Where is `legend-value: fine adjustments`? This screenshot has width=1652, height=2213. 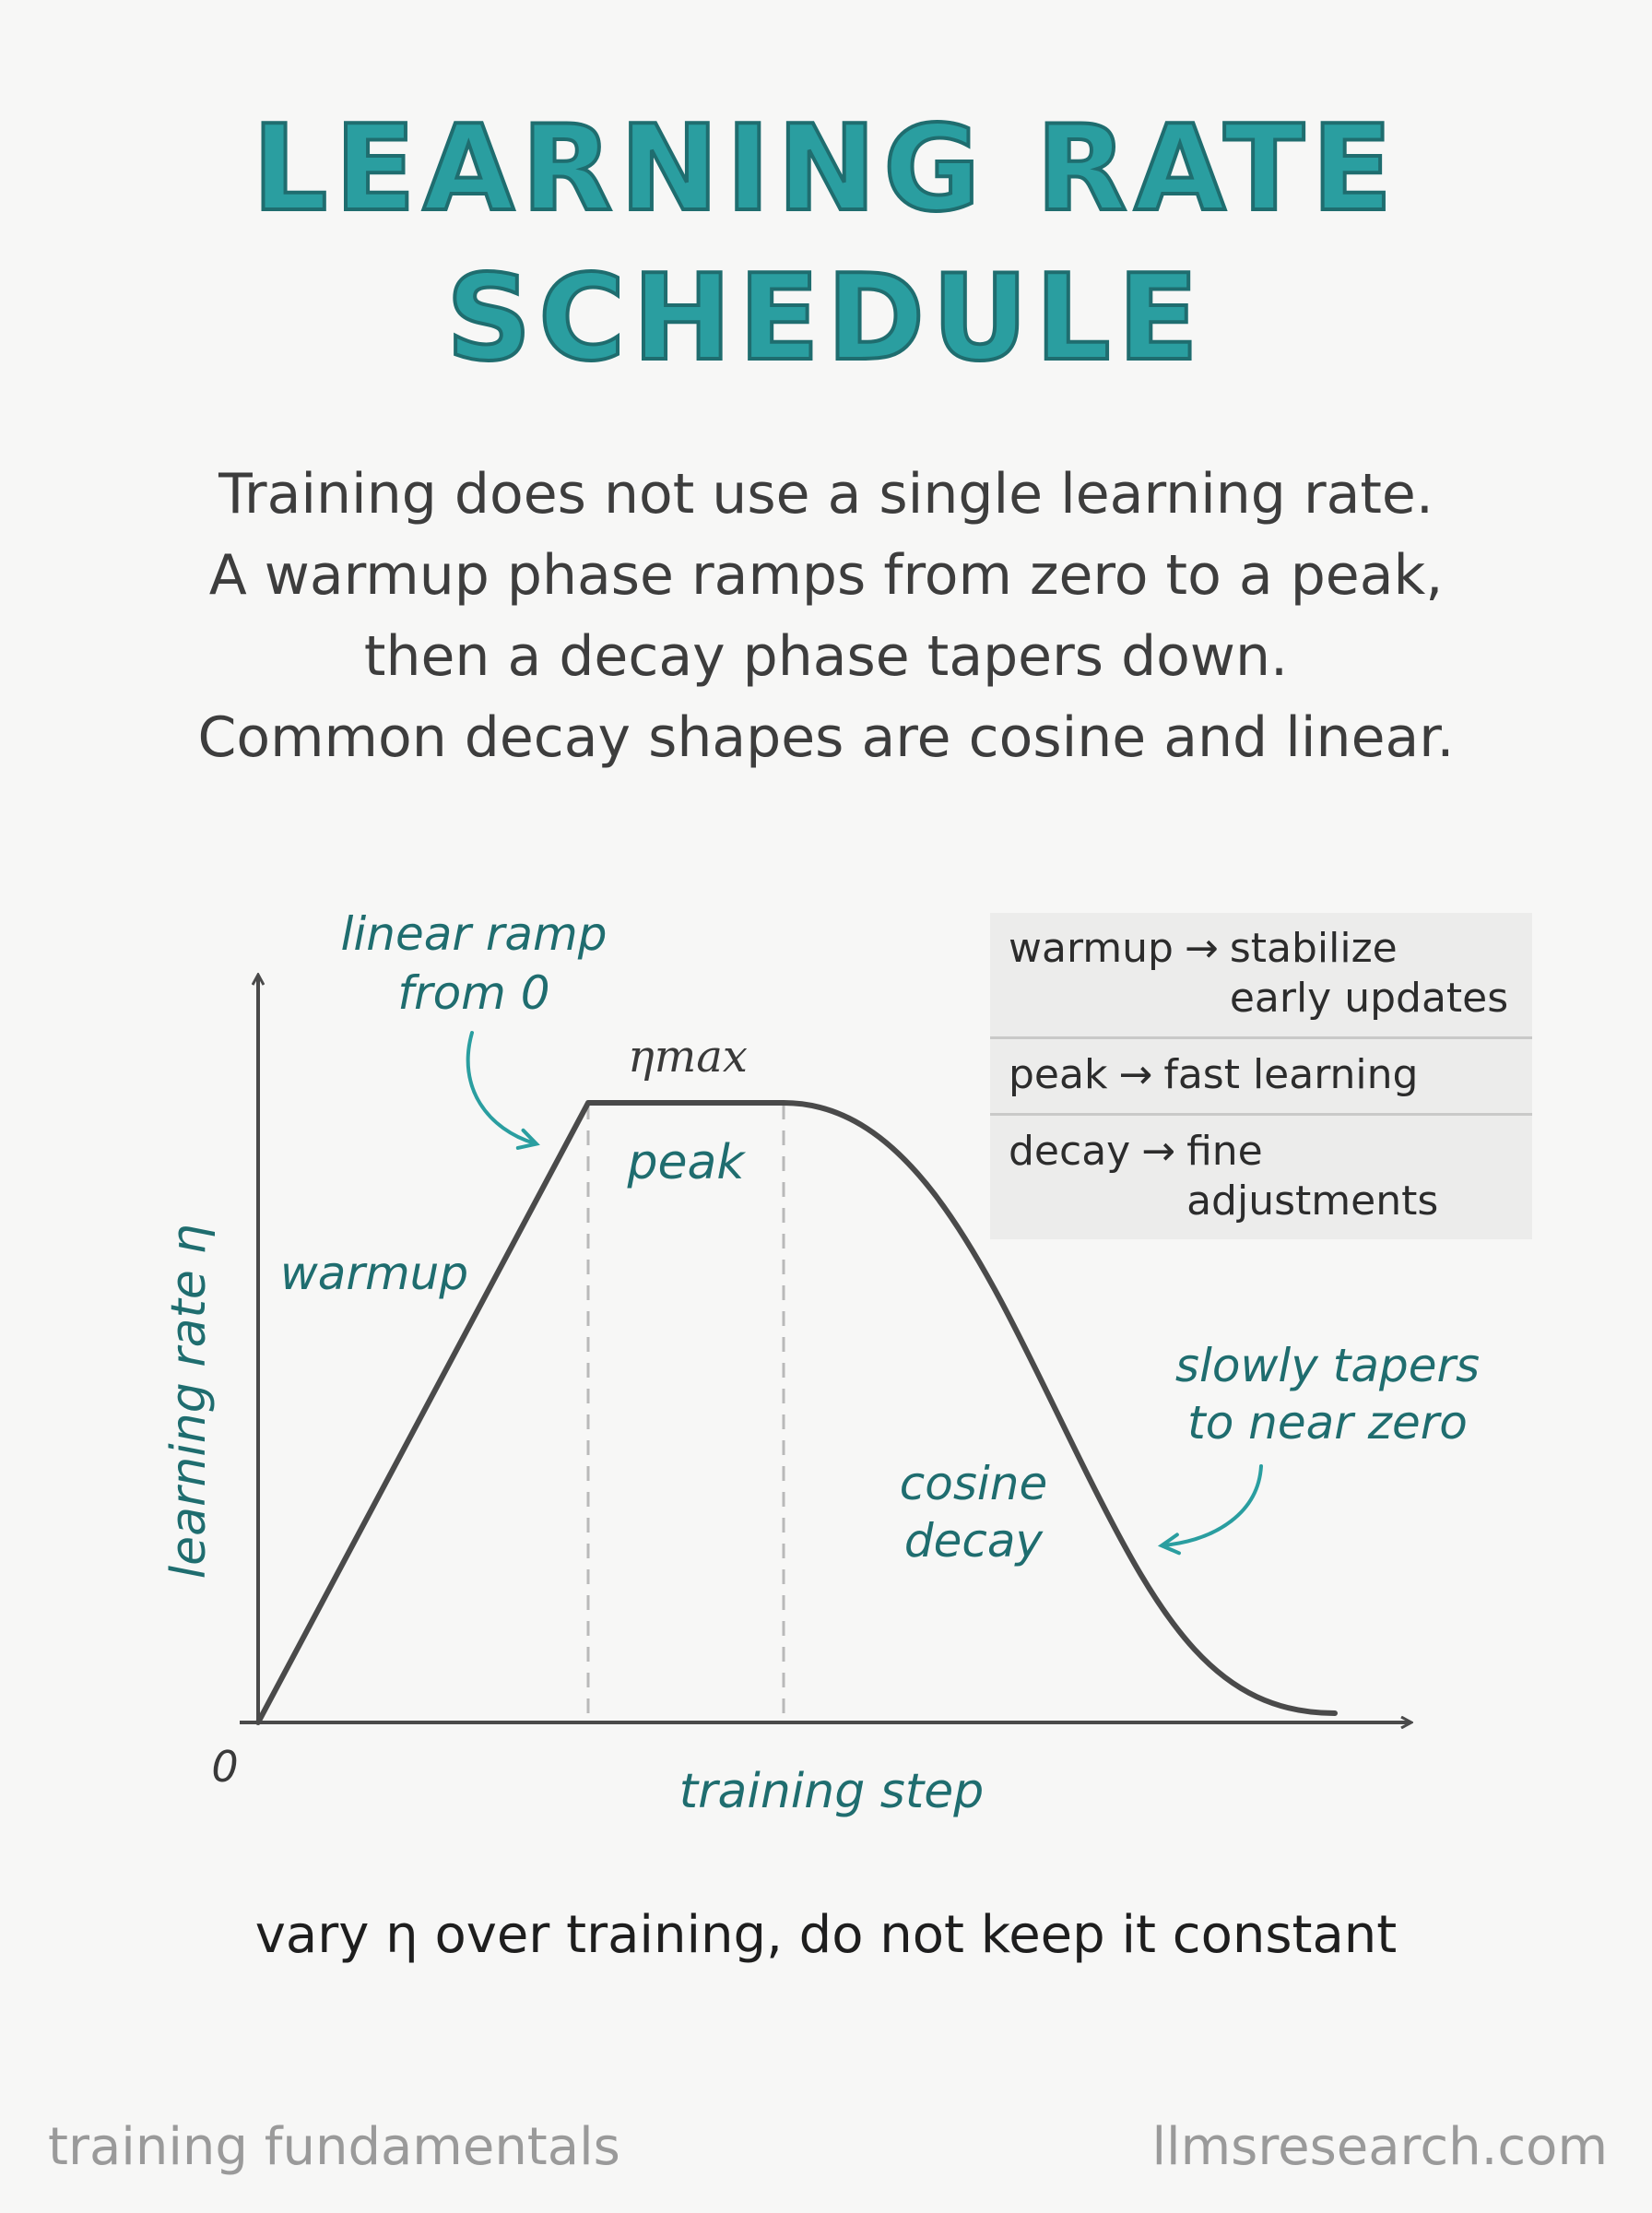
legend-value: fine adjustments is located at coordinates (1312, 1176).